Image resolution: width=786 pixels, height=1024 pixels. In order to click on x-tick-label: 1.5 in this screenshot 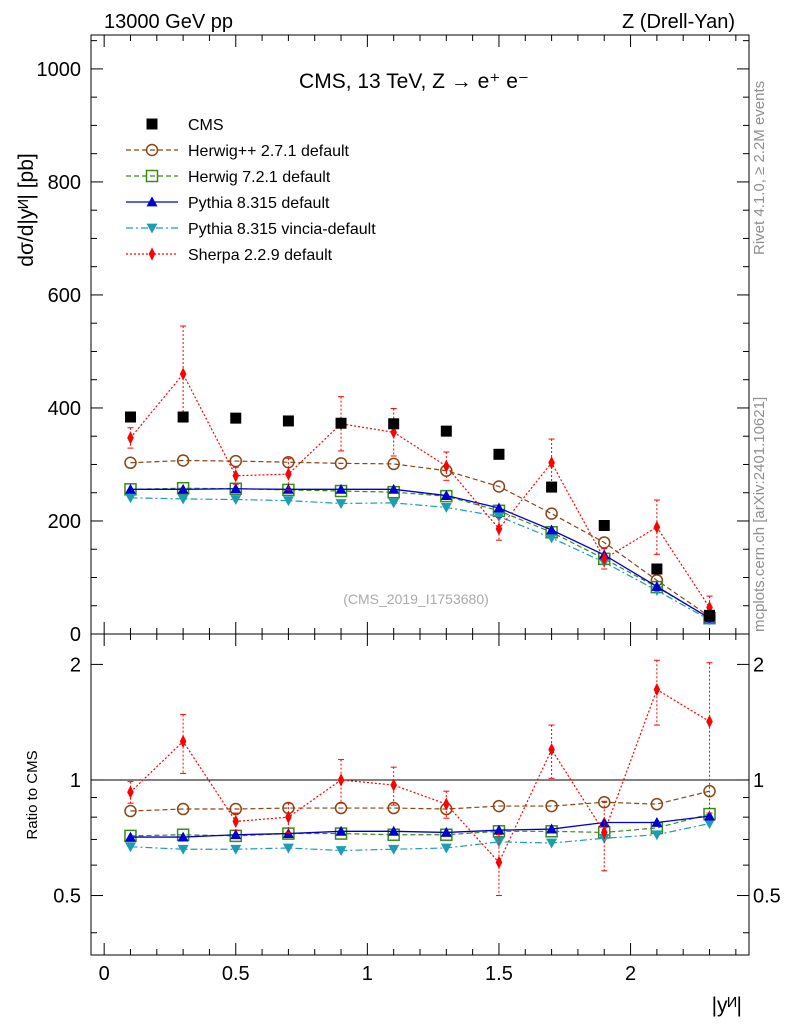, I will do `click(499, 974)`.